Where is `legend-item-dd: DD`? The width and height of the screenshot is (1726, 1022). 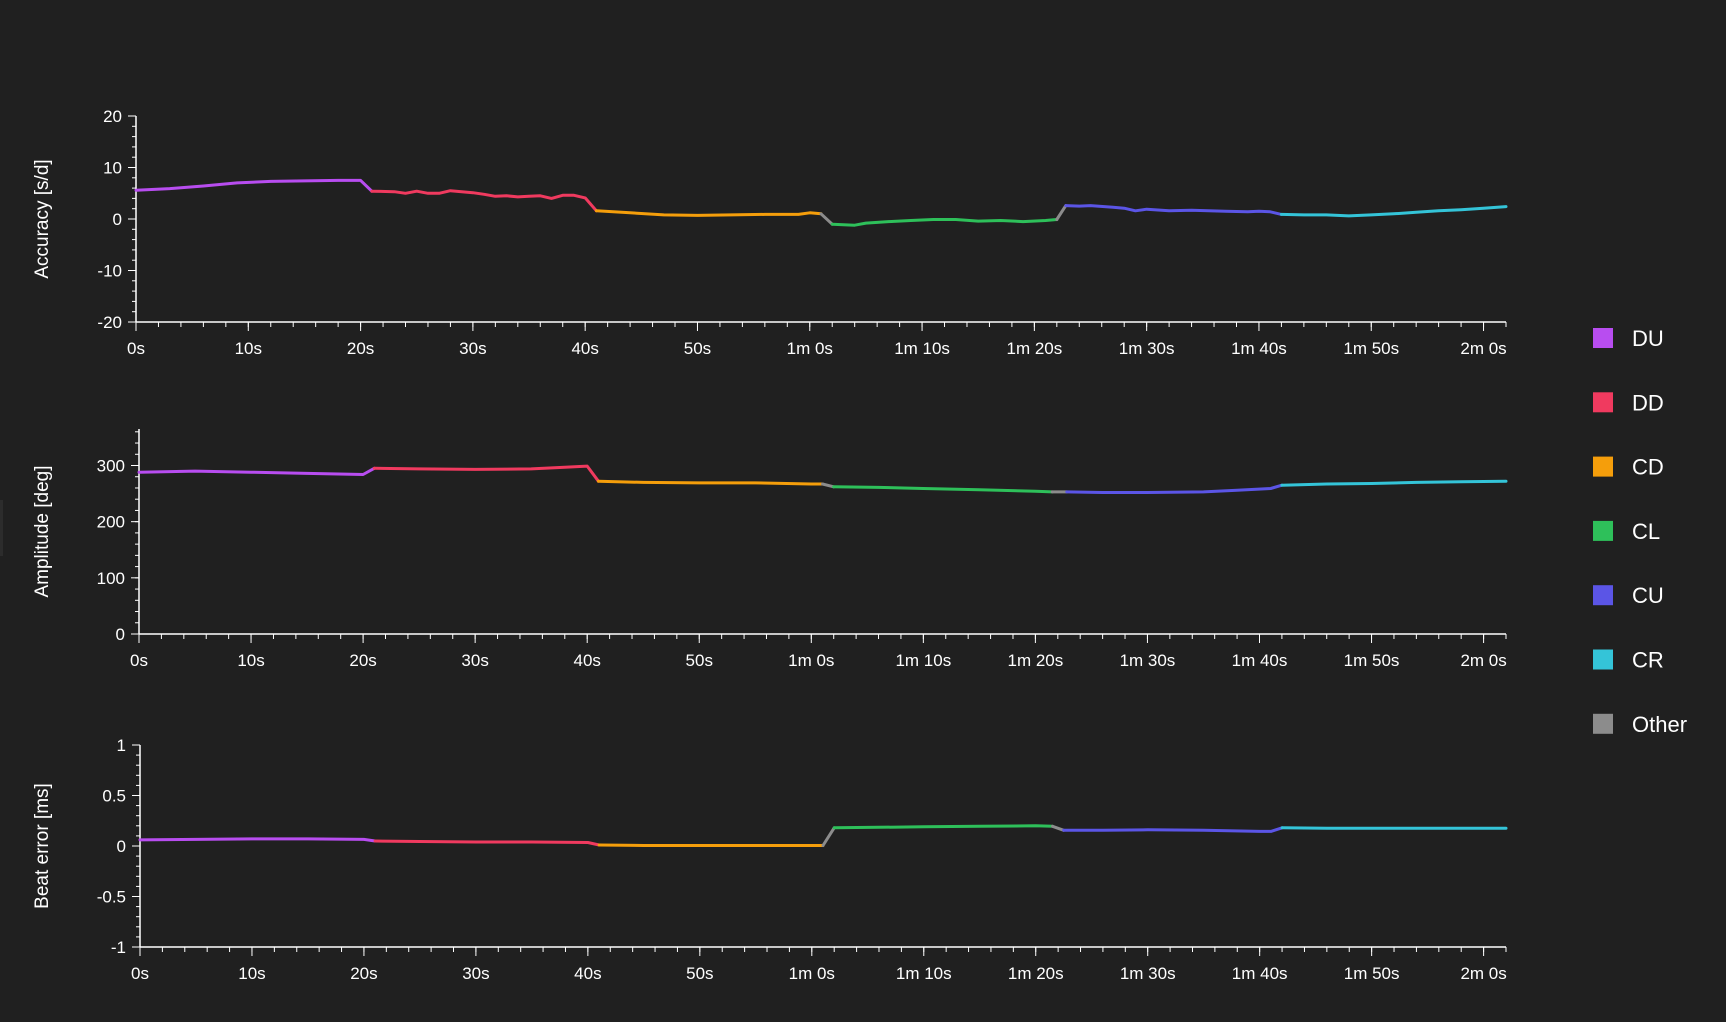 legend-item-dd: DD is located at coordinates (1628, 402).